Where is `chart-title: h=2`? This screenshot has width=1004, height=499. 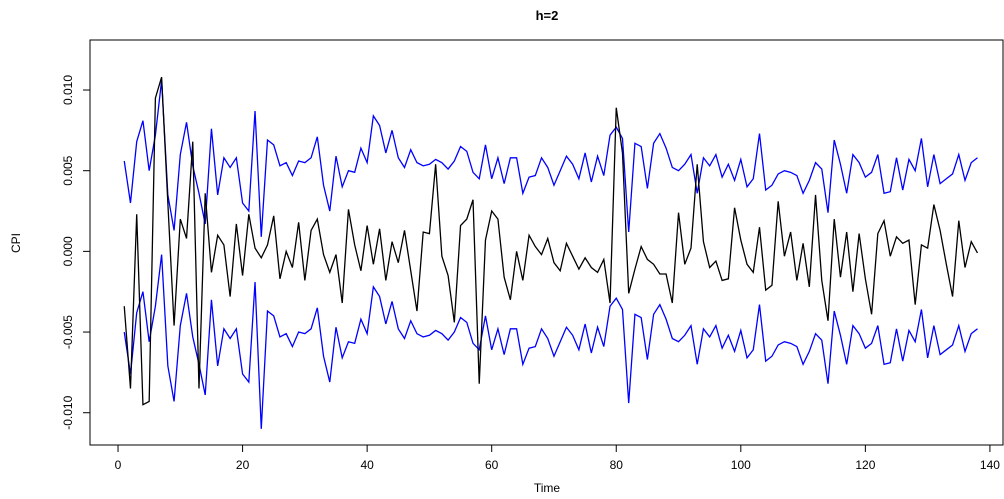 chart-title: h=2 is located at coordinates (547, 15).